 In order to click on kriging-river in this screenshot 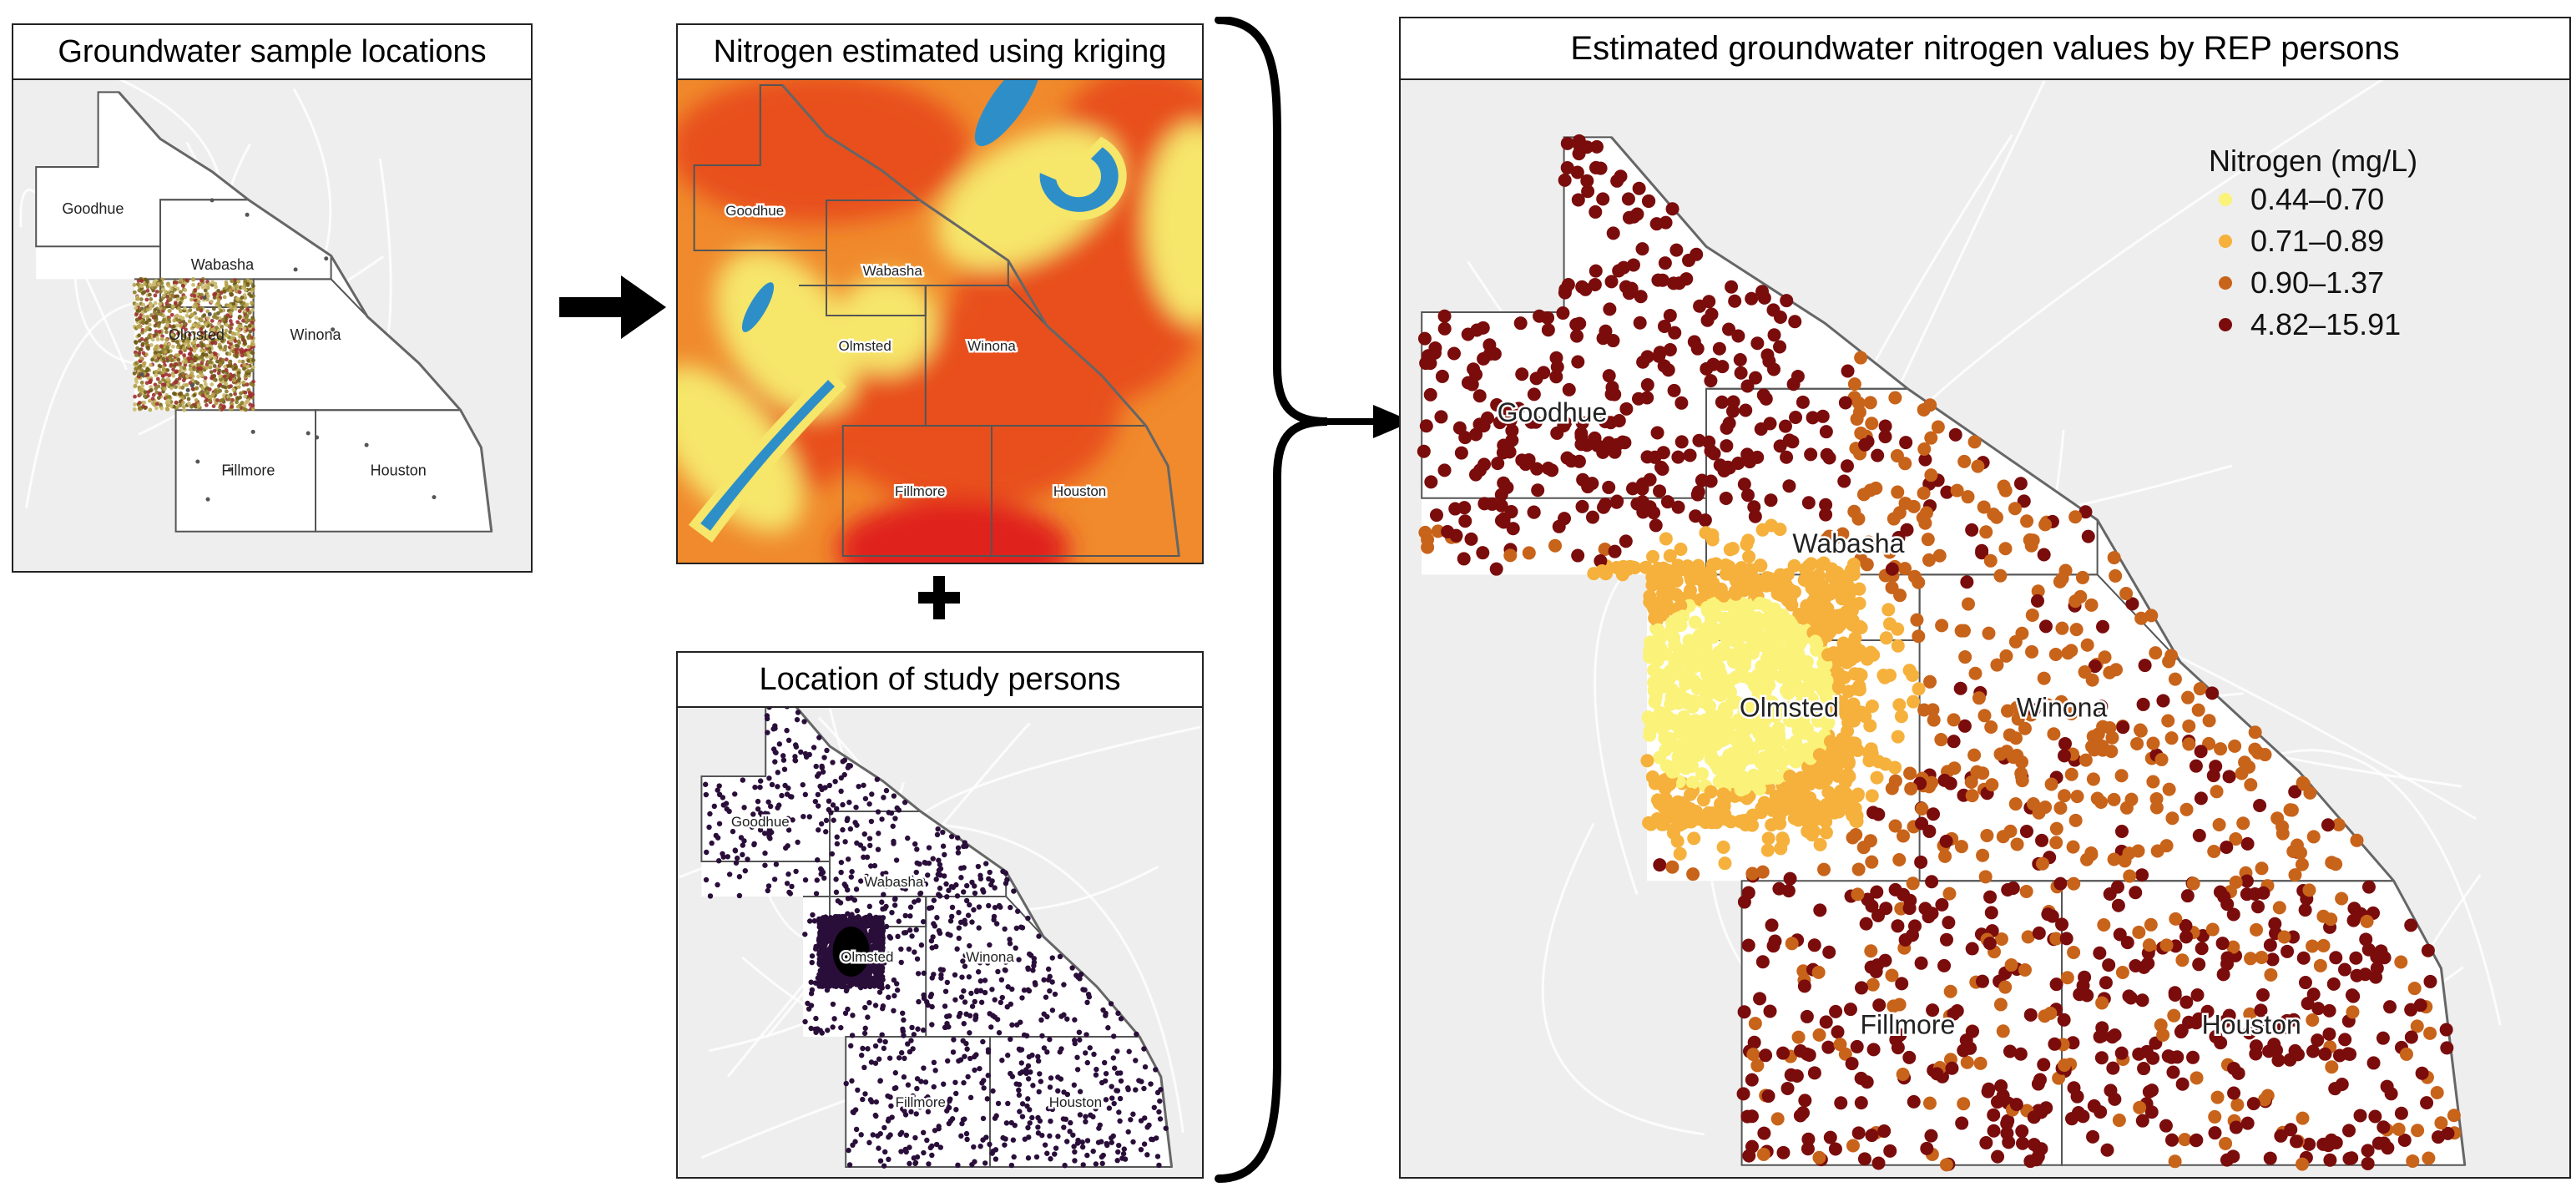, I will do `click(981, 320)`.